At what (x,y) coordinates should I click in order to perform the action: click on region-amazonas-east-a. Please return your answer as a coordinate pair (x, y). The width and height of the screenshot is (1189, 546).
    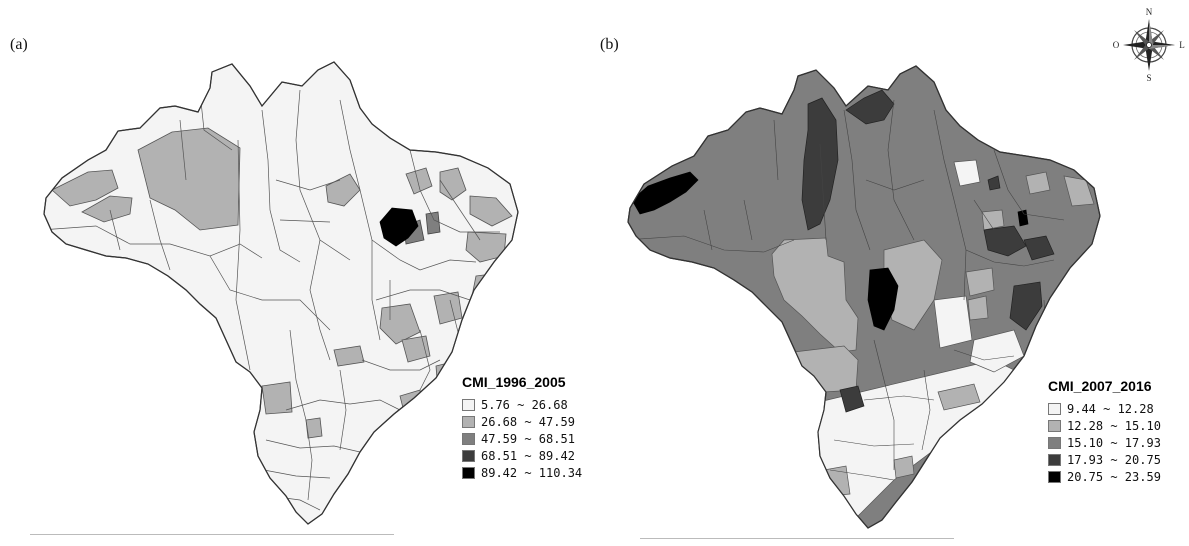
    Looking at the image, I should click on (189, 179).